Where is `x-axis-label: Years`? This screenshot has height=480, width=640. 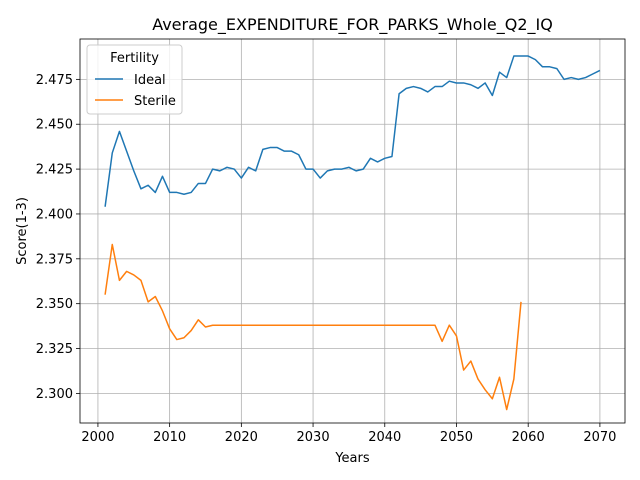 x-axis-label: Years is located at coordinates (352, 458).